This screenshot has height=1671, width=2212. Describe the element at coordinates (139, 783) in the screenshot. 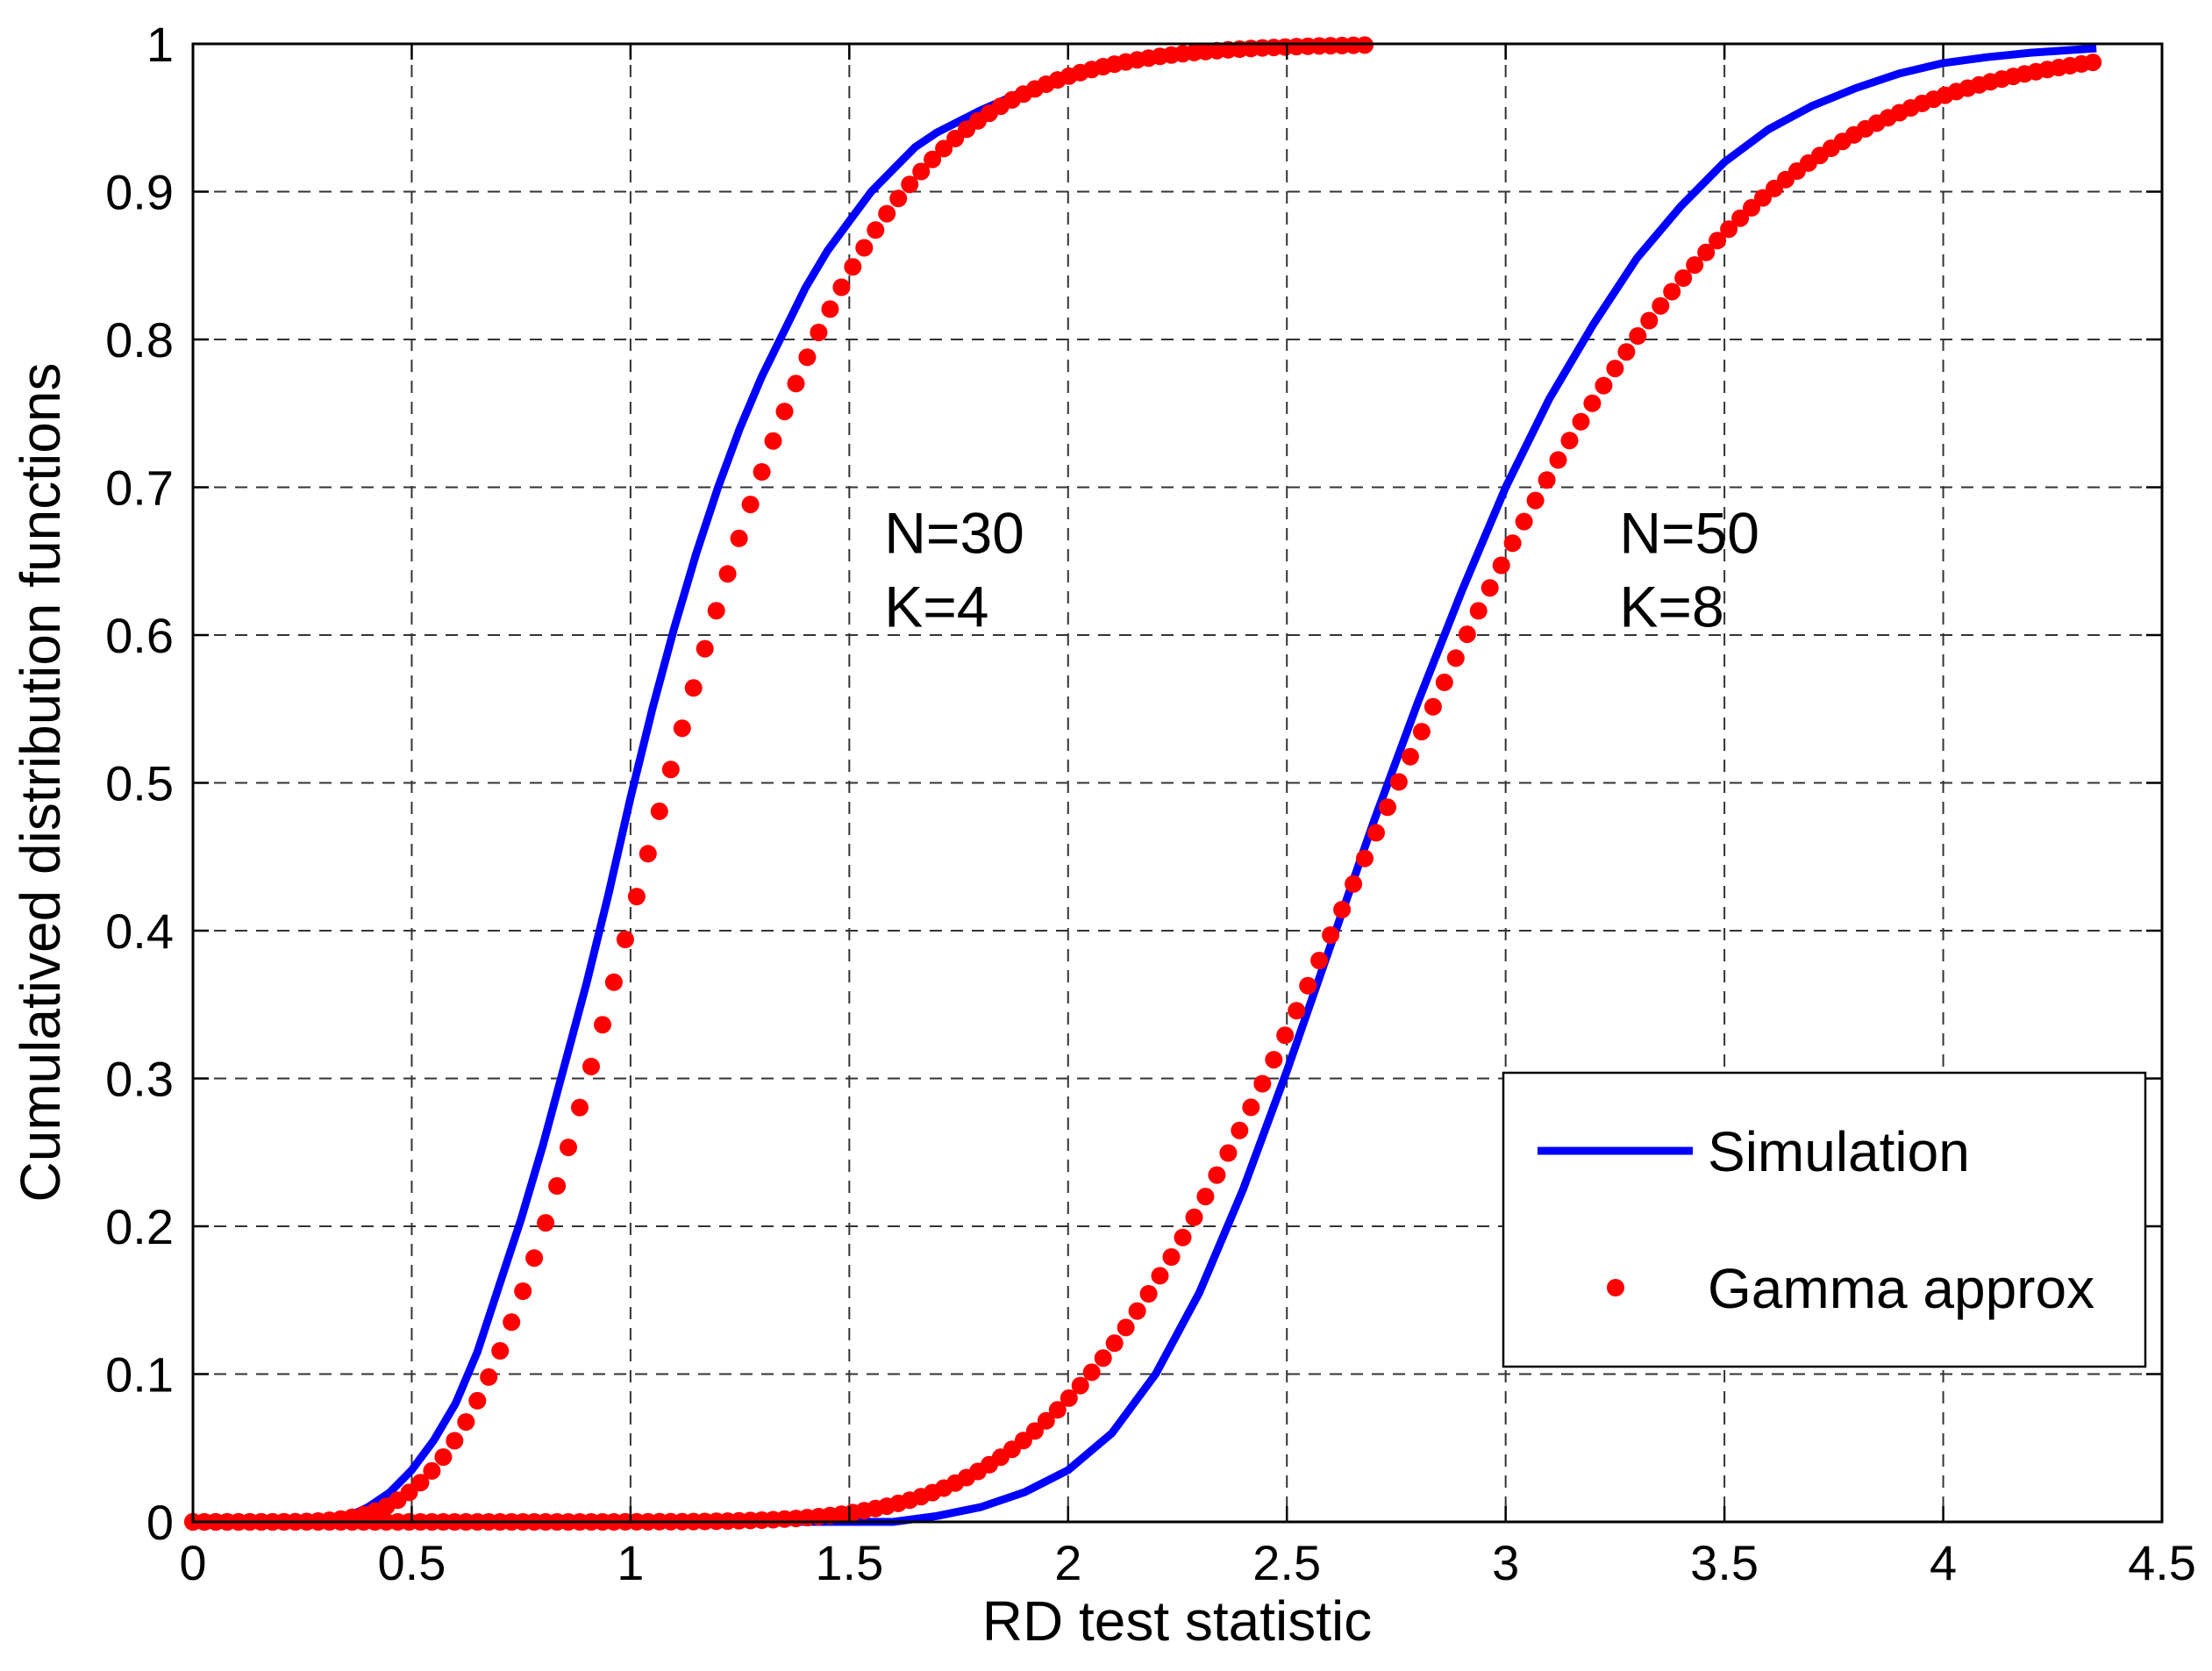

I see `y-tick-label: 0.5` at that location.